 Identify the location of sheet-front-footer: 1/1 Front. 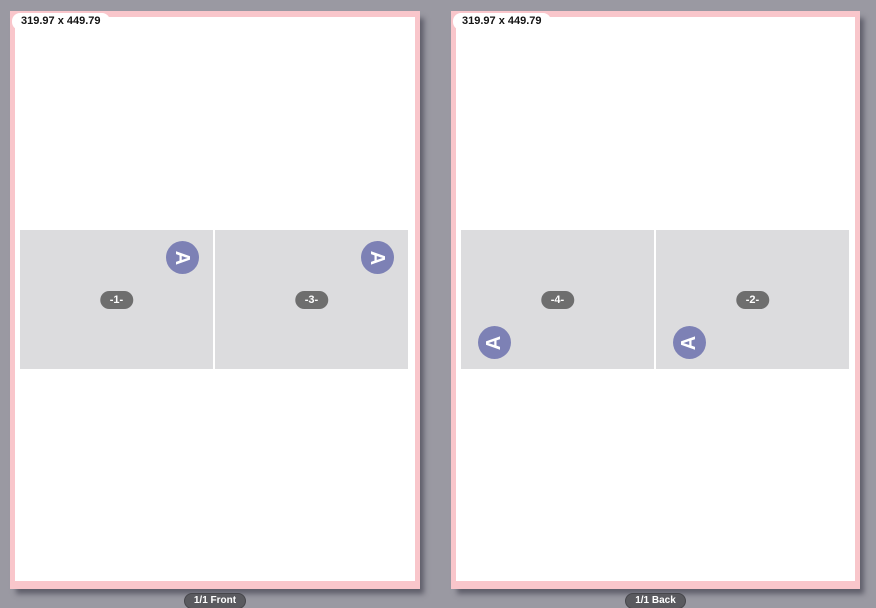
(215, 599).